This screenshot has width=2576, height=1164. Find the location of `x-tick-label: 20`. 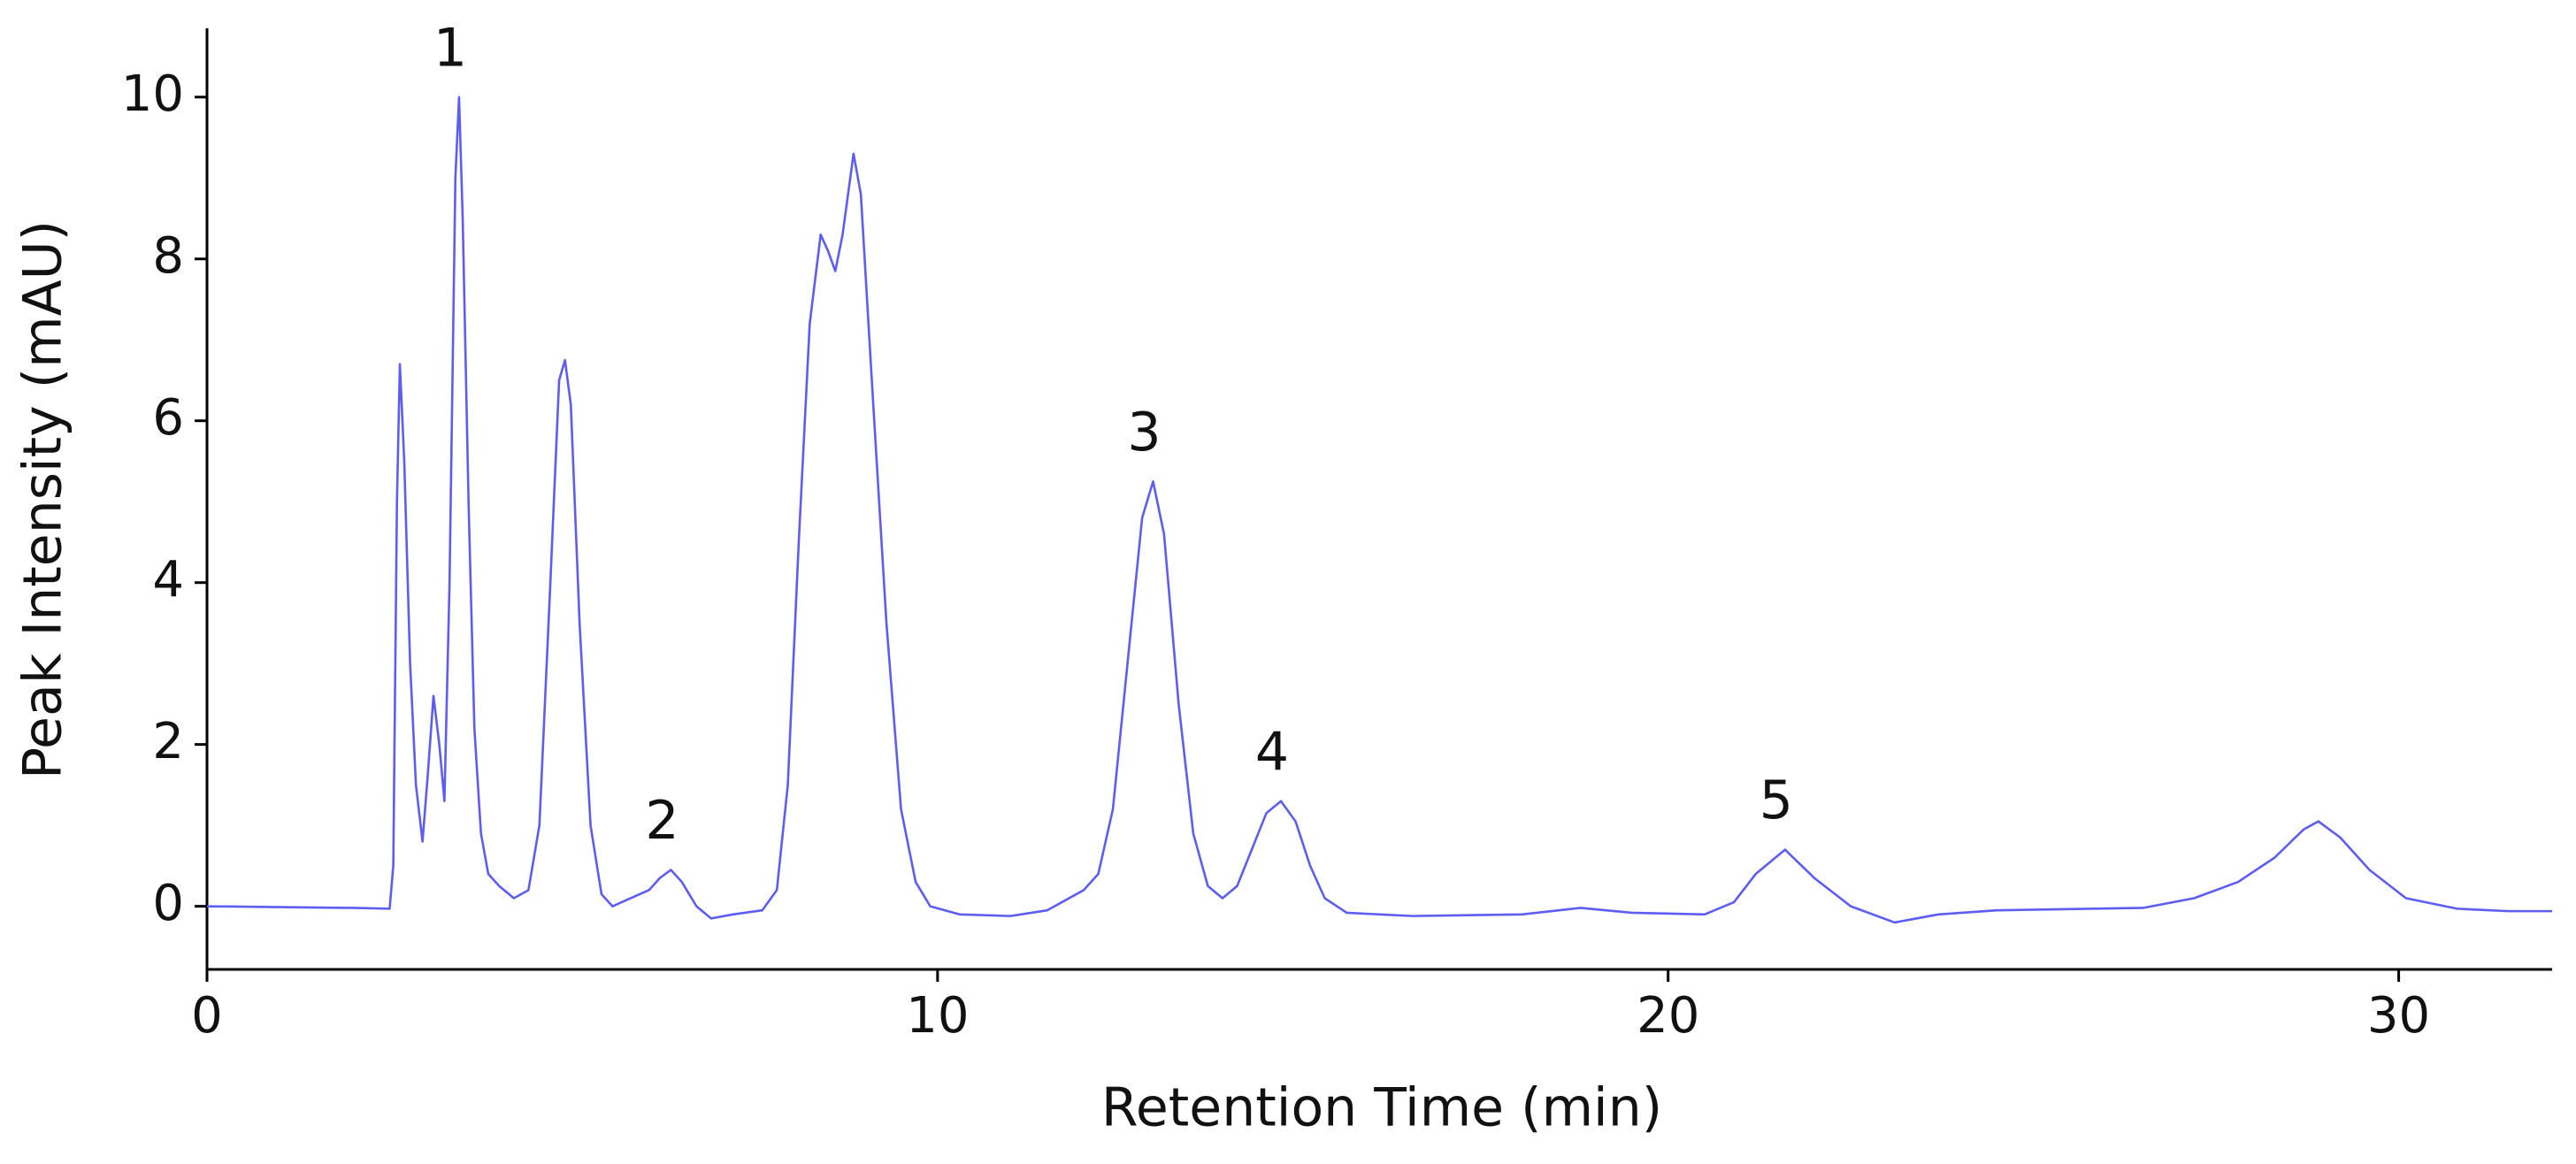

x-tick-label: 20 is located at coordinates (1668, 1016).